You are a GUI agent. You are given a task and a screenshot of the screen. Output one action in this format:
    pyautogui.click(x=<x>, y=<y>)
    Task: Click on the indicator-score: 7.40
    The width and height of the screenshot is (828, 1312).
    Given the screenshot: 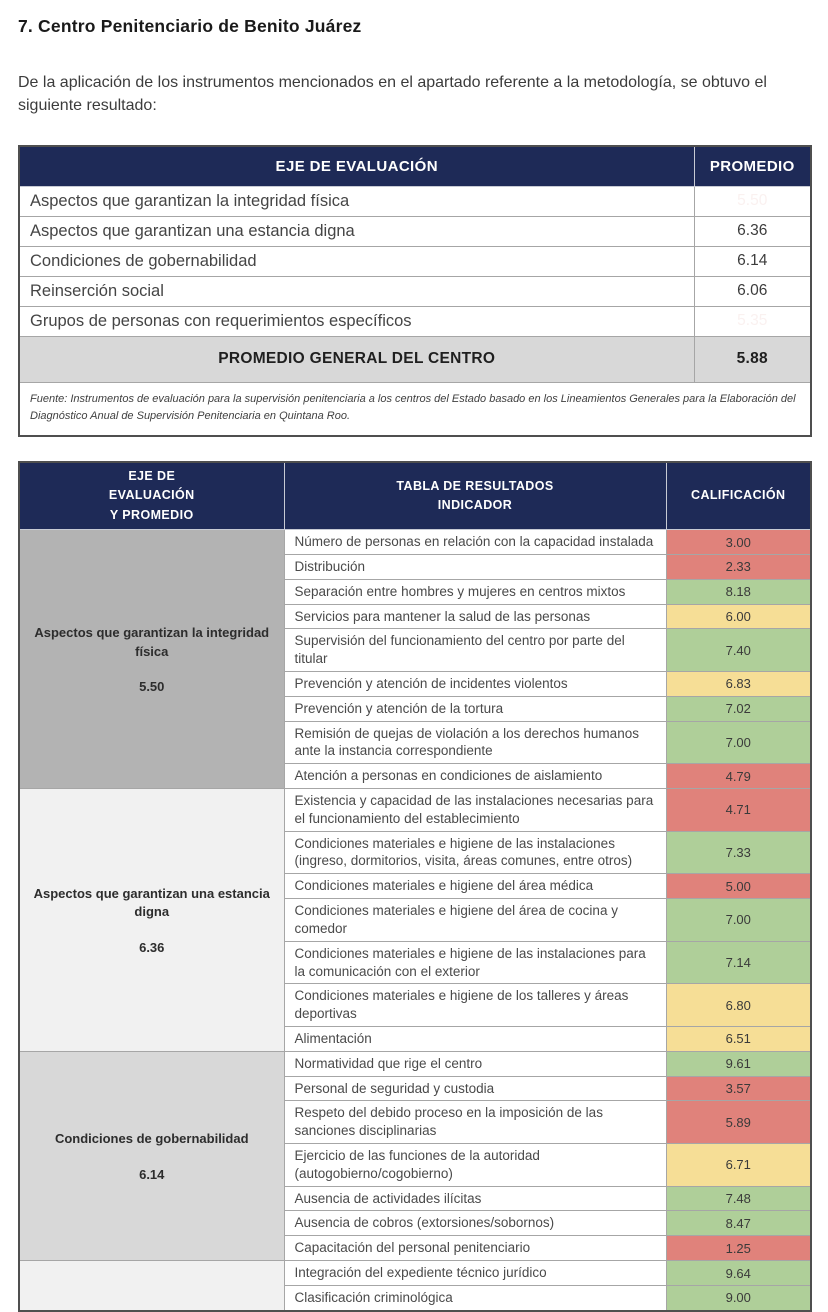 What is the action you would take?
    pyautogui.click(x=738, y=650)
    